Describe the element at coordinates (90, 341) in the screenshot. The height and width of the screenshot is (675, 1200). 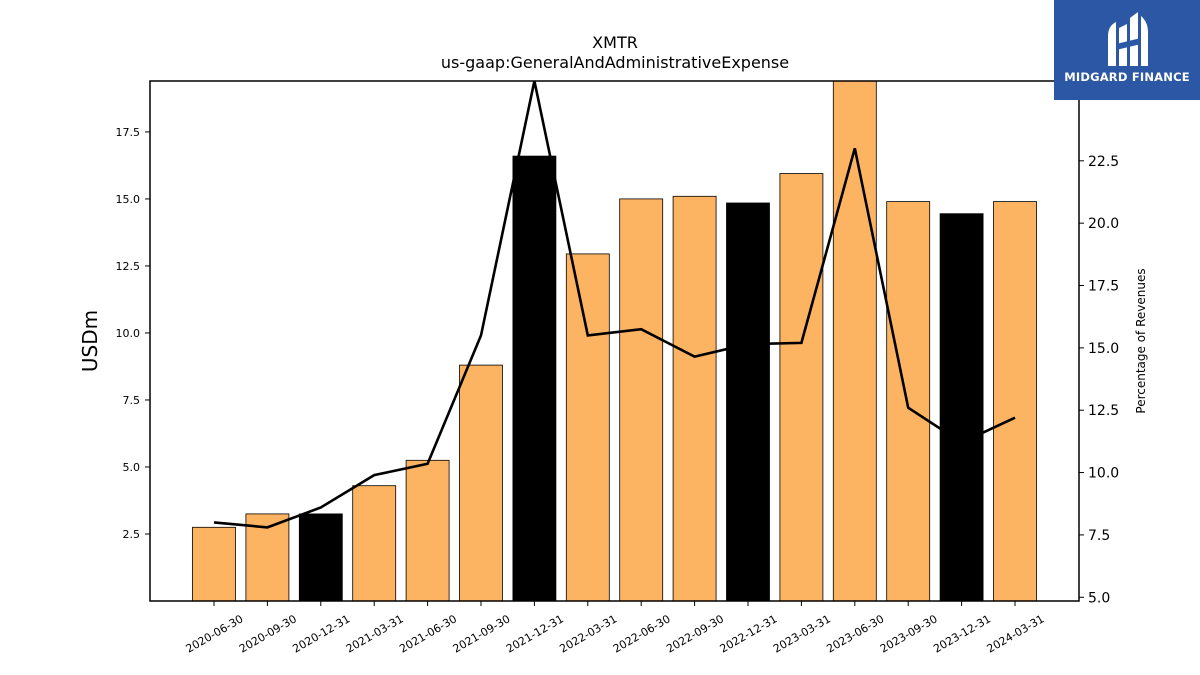
I see `y-axis-label: USDm` at that location.